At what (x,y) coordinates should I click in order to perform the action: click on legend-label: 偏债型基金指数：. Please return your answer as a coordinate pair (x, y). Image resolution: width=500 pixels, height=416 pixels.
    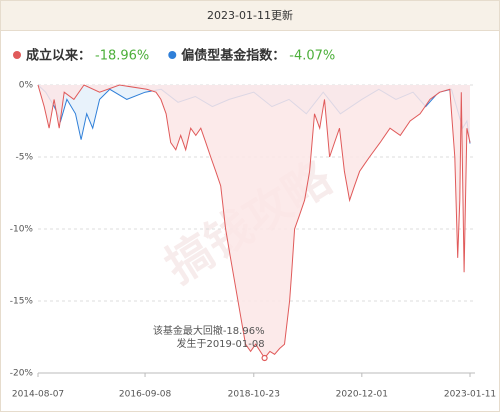
    Looking at the image, I should click on (233, 56).